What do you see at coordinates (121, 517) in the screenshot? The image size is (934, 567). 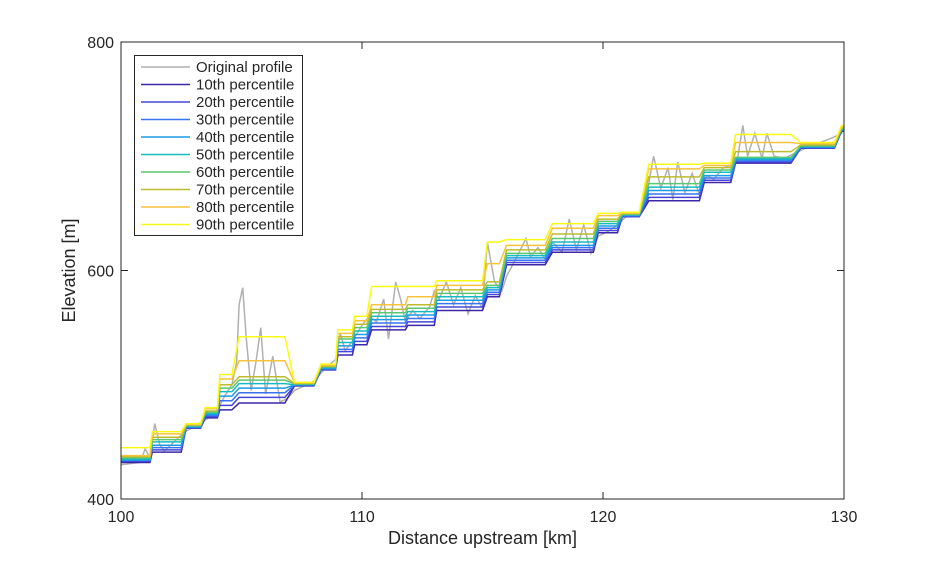 I see `x-tick-label: 100` at bounding box center [121, 517].